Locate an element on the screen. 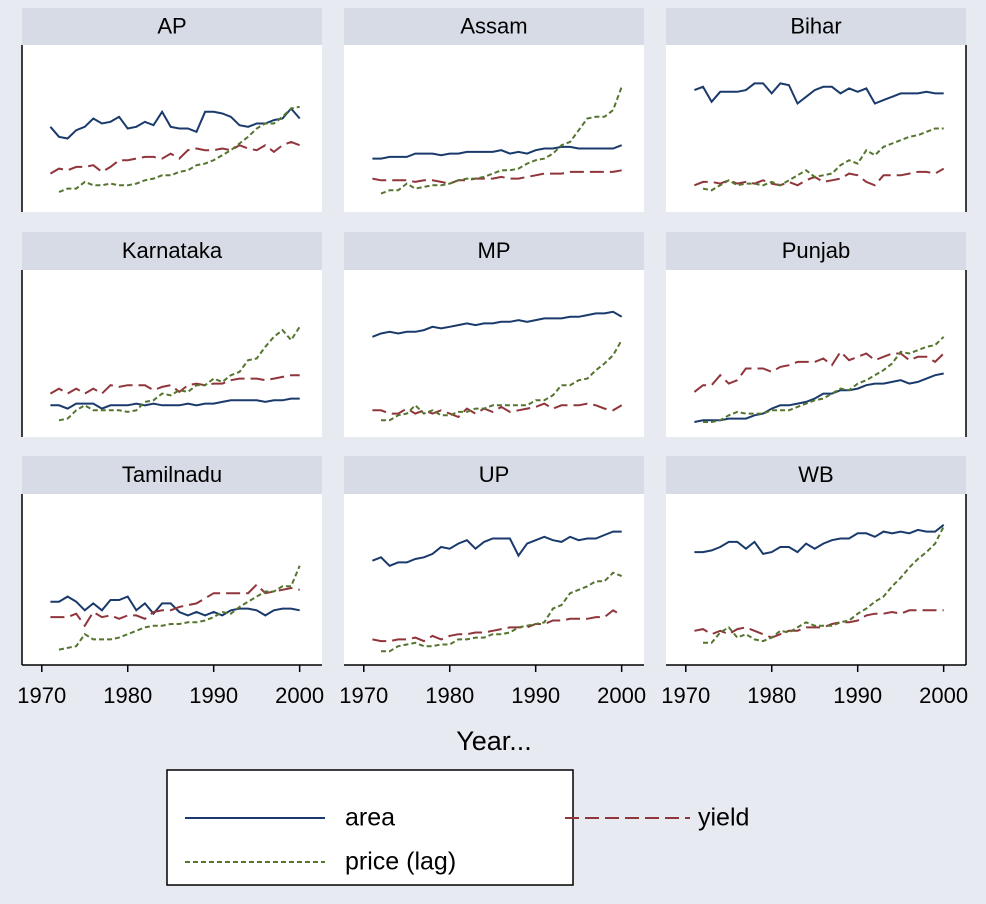  legend-box is located at coordinates (370, 827).